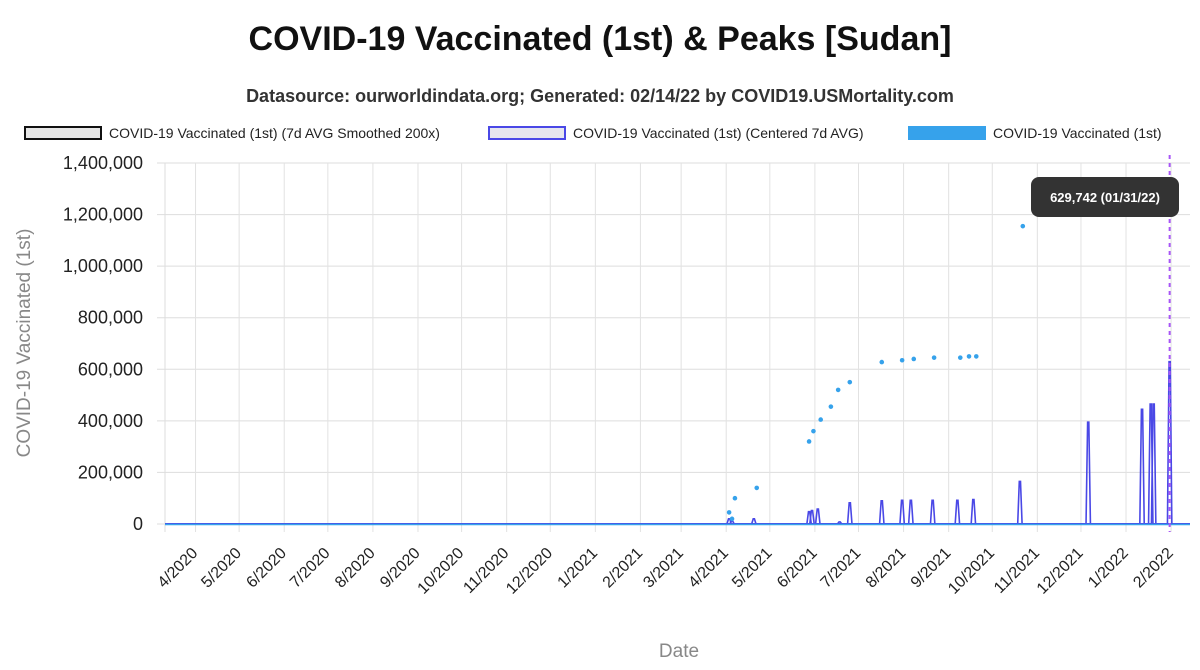  What do you see at coordinates (708, 568) in the screenshot?
I see `x-tick-label: 4/2021` at bounding box center [708, 568].